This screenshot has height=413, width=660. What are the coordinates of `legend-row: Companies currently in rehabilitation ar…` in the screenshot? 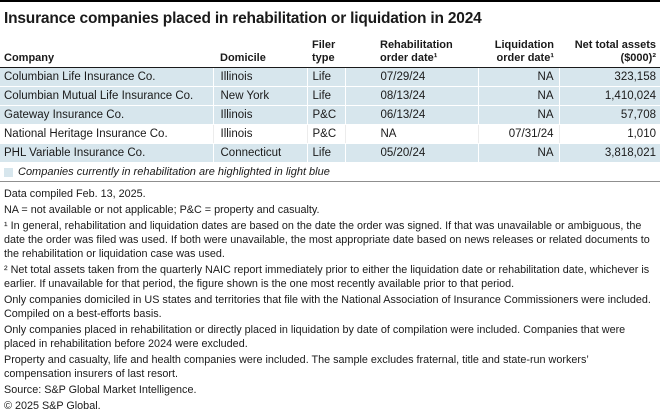 It's located at (330, 172).